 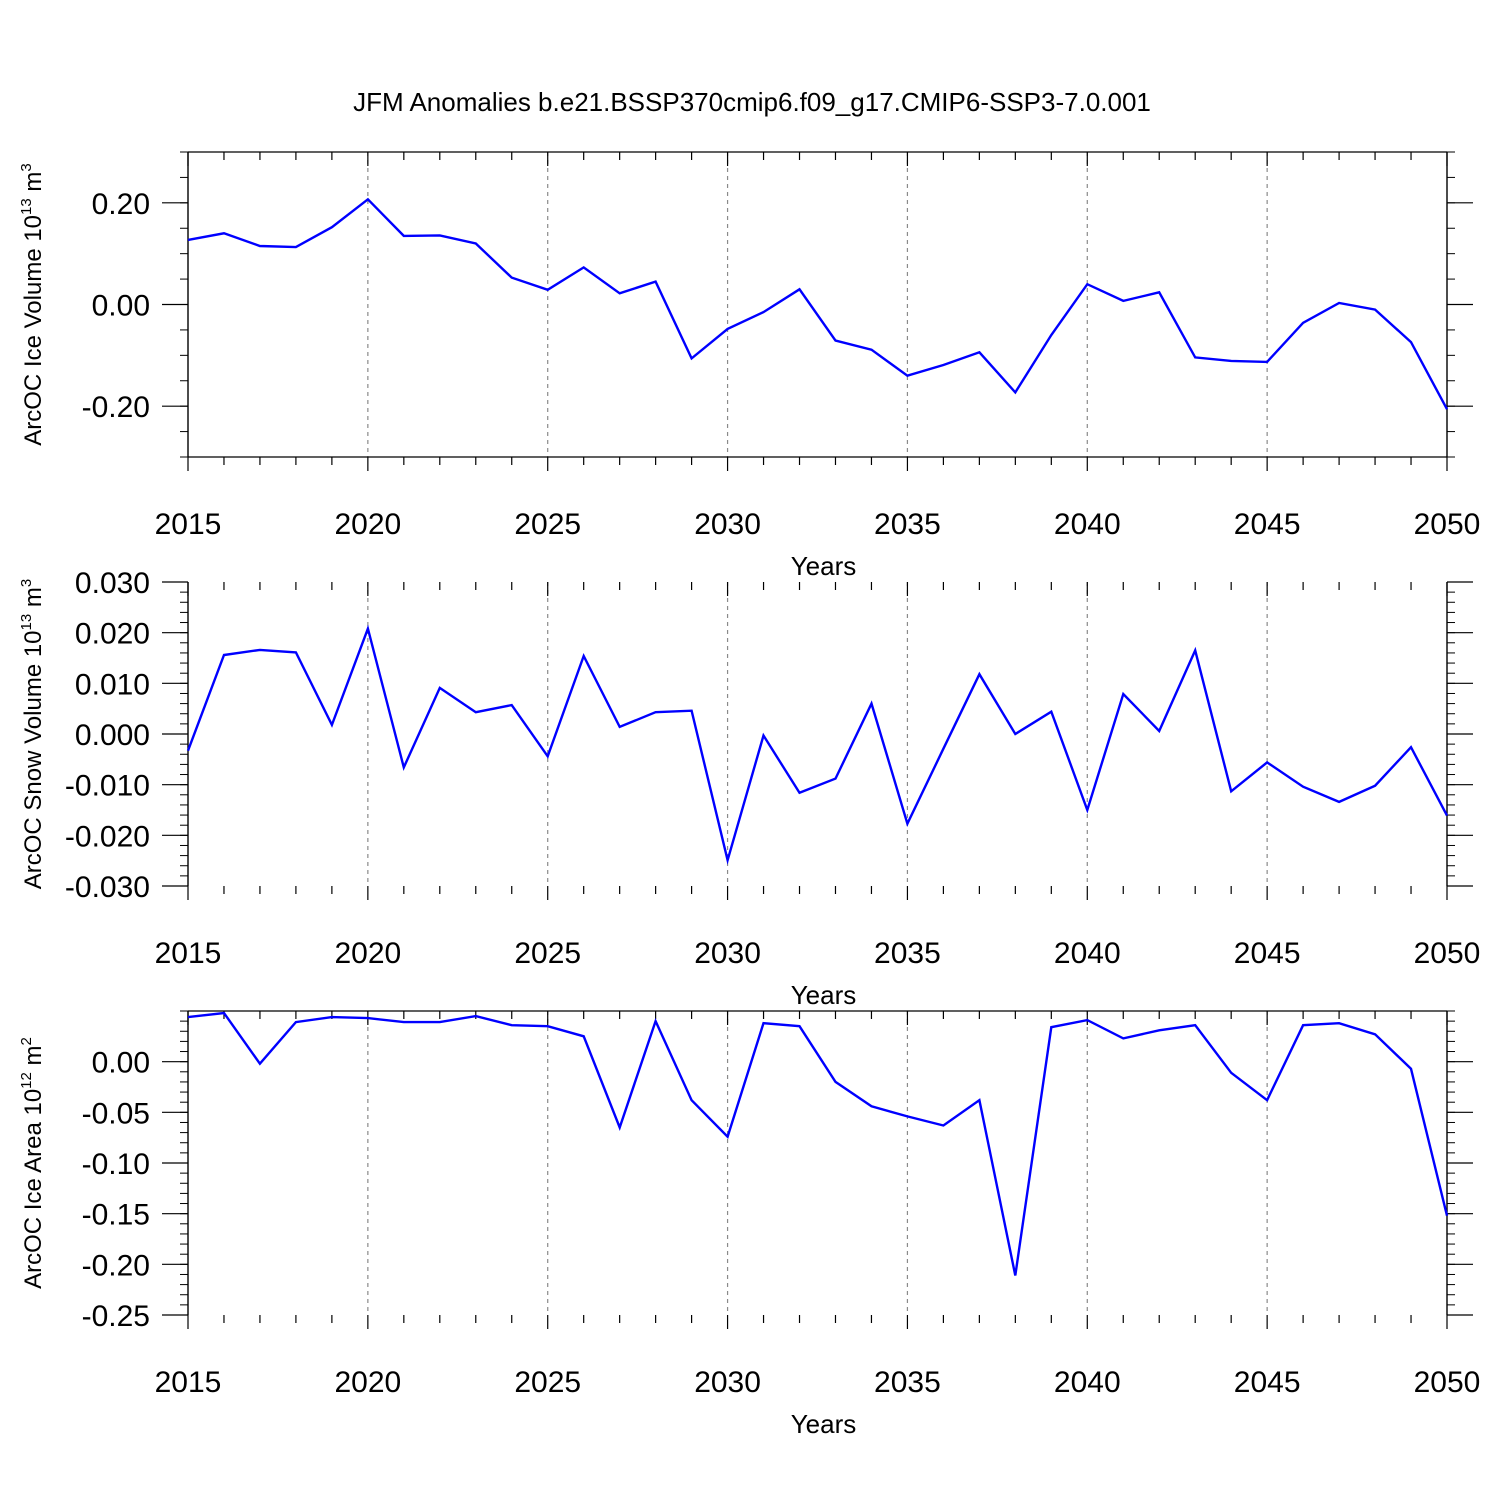 What do you see at coordinates (112, 735) in the screenshot?
I see `y-tick-label: 0.000` at bounding box center [112, 735].